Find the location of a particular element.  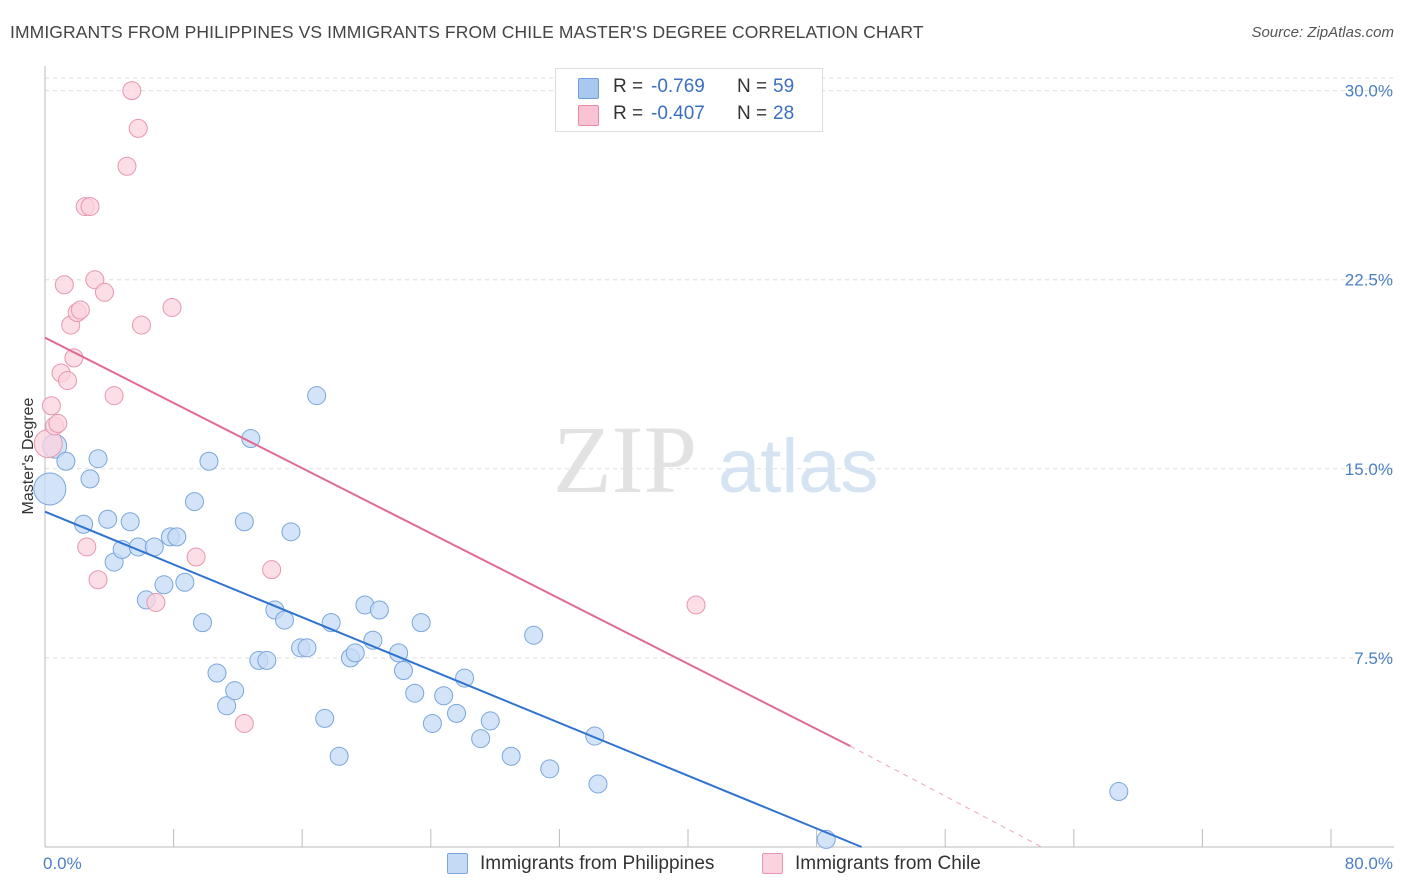

watermark-zip: ZIP is located at coordinates (625, 459).